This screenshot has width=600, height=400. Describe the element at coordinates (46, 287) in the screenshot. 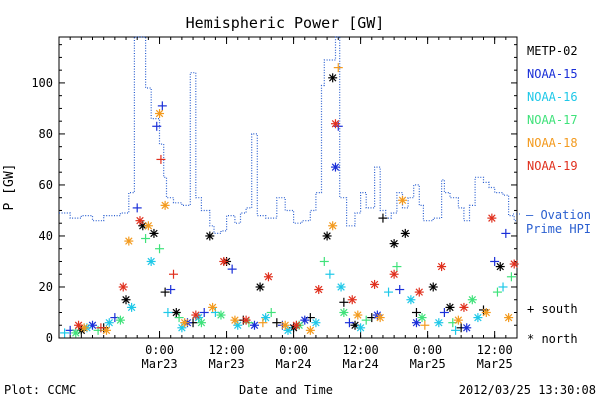

I see `y-tick-label: 20` at that location.